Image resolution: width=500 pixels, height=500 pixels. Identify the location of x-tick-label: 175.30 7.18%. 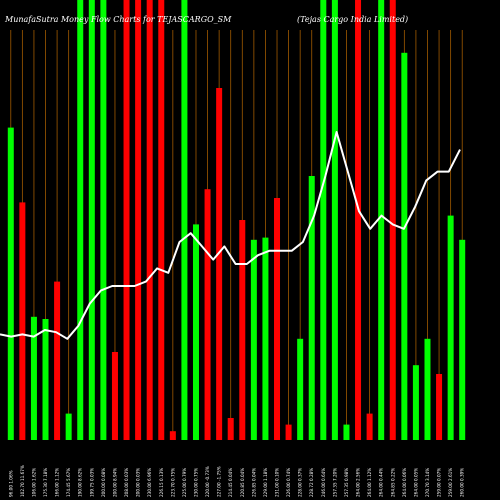
(45, 482).